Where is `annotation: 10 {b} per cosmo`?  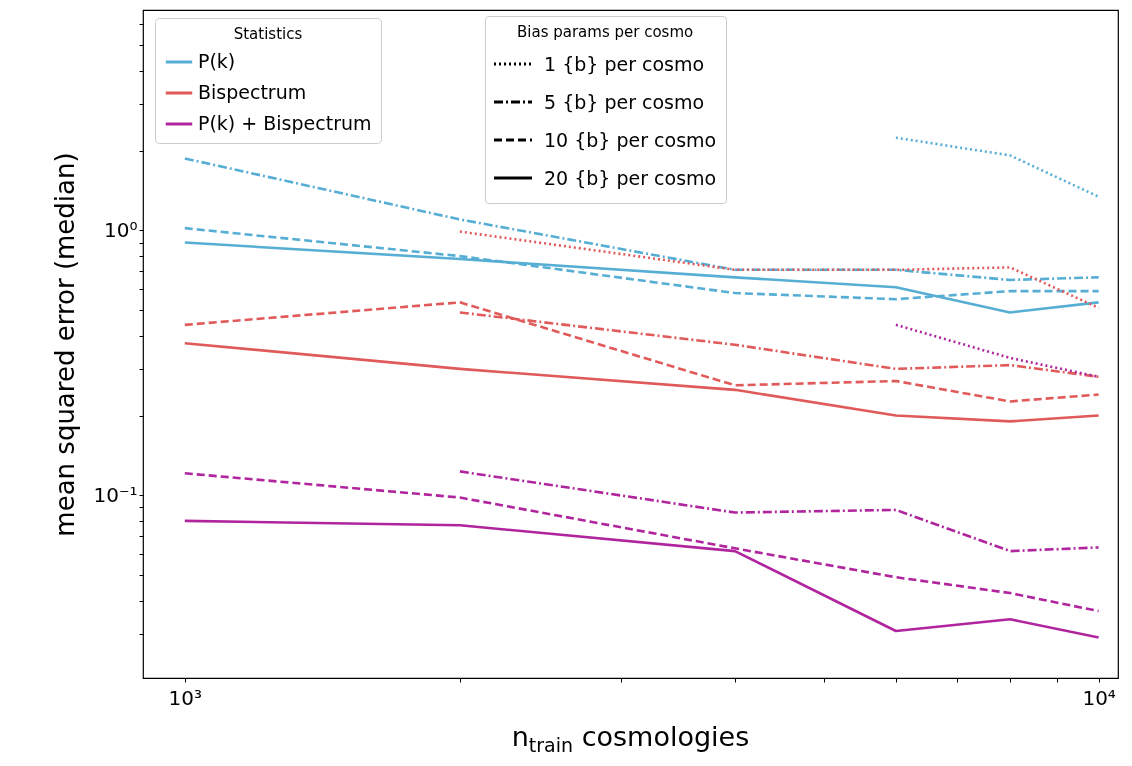 annotation: 10 {b} per cosmo is located at coordinates (630, 140).